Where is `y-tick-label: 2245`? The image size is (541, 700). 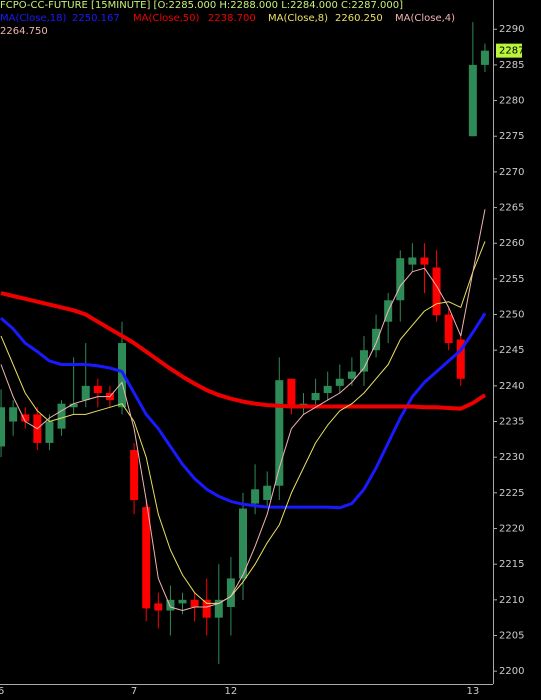 y-tick-label: 2245 is located at coordinates (511, 350).